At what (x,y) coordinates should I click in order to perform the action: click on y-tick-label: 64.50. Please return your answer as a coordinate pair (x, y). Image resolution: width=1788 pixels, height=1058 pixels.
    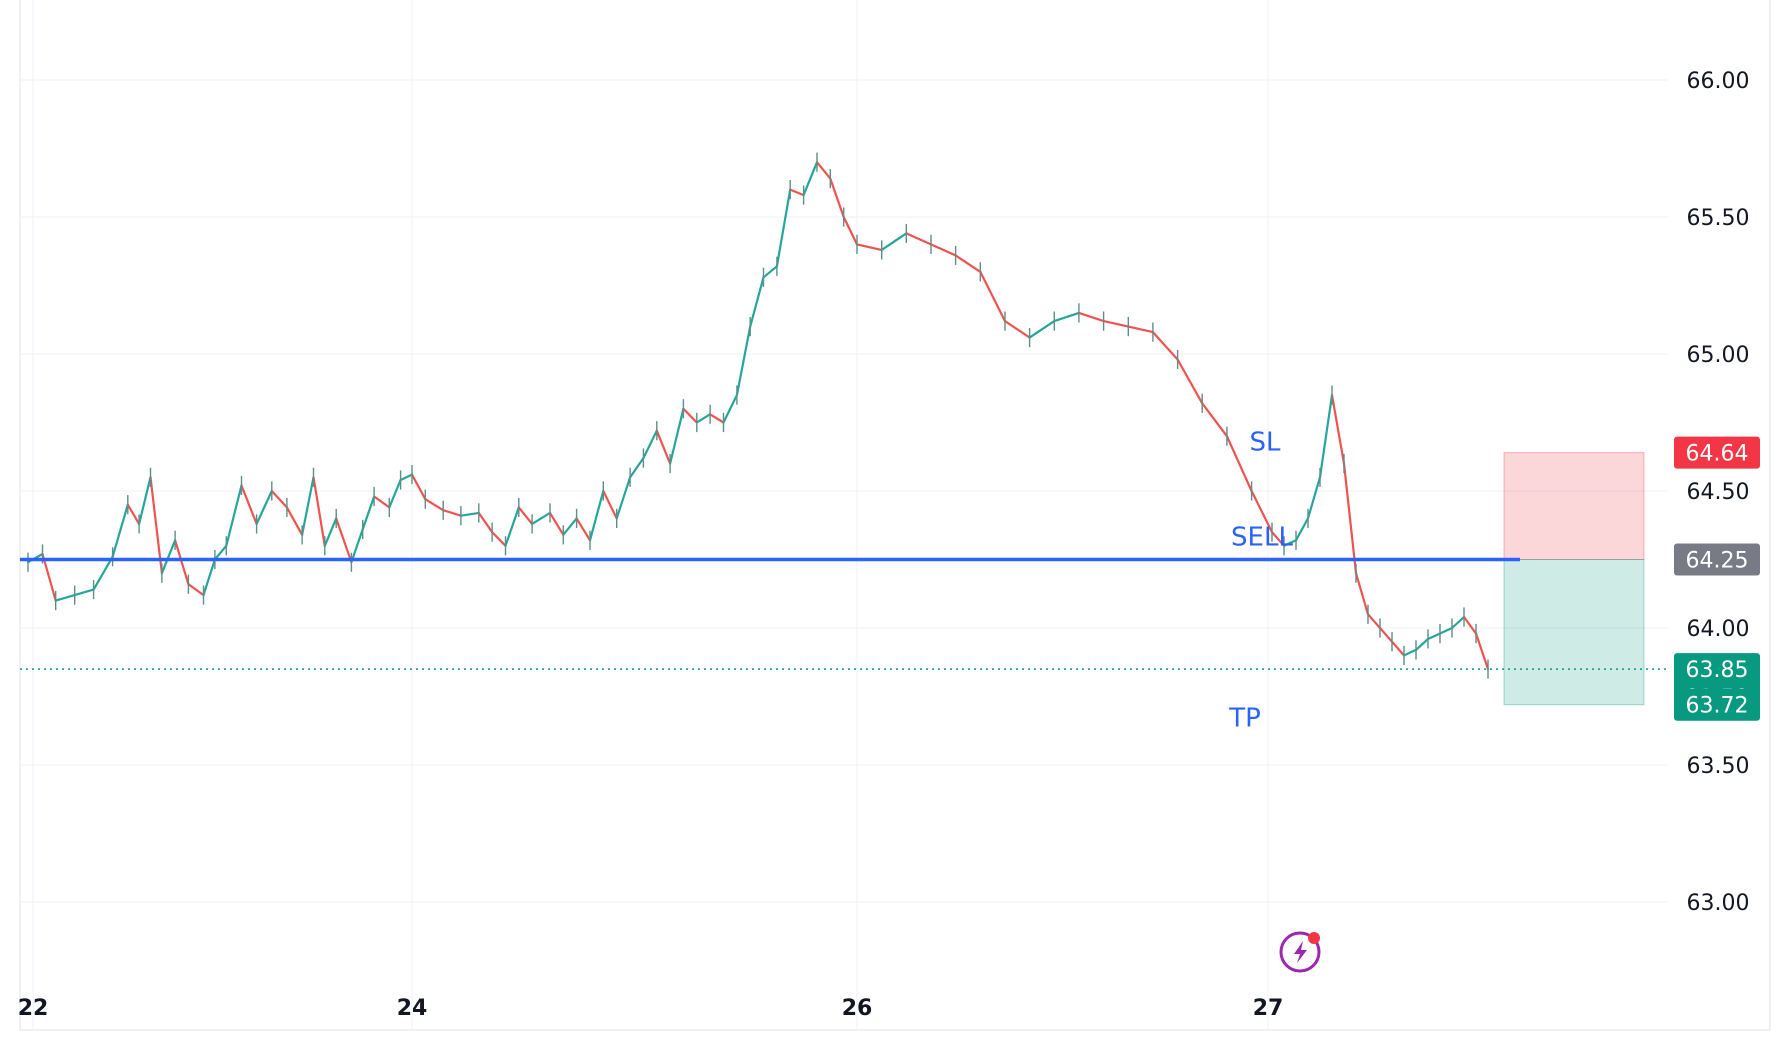
    Looking at the image, I should click on (1718, 492).